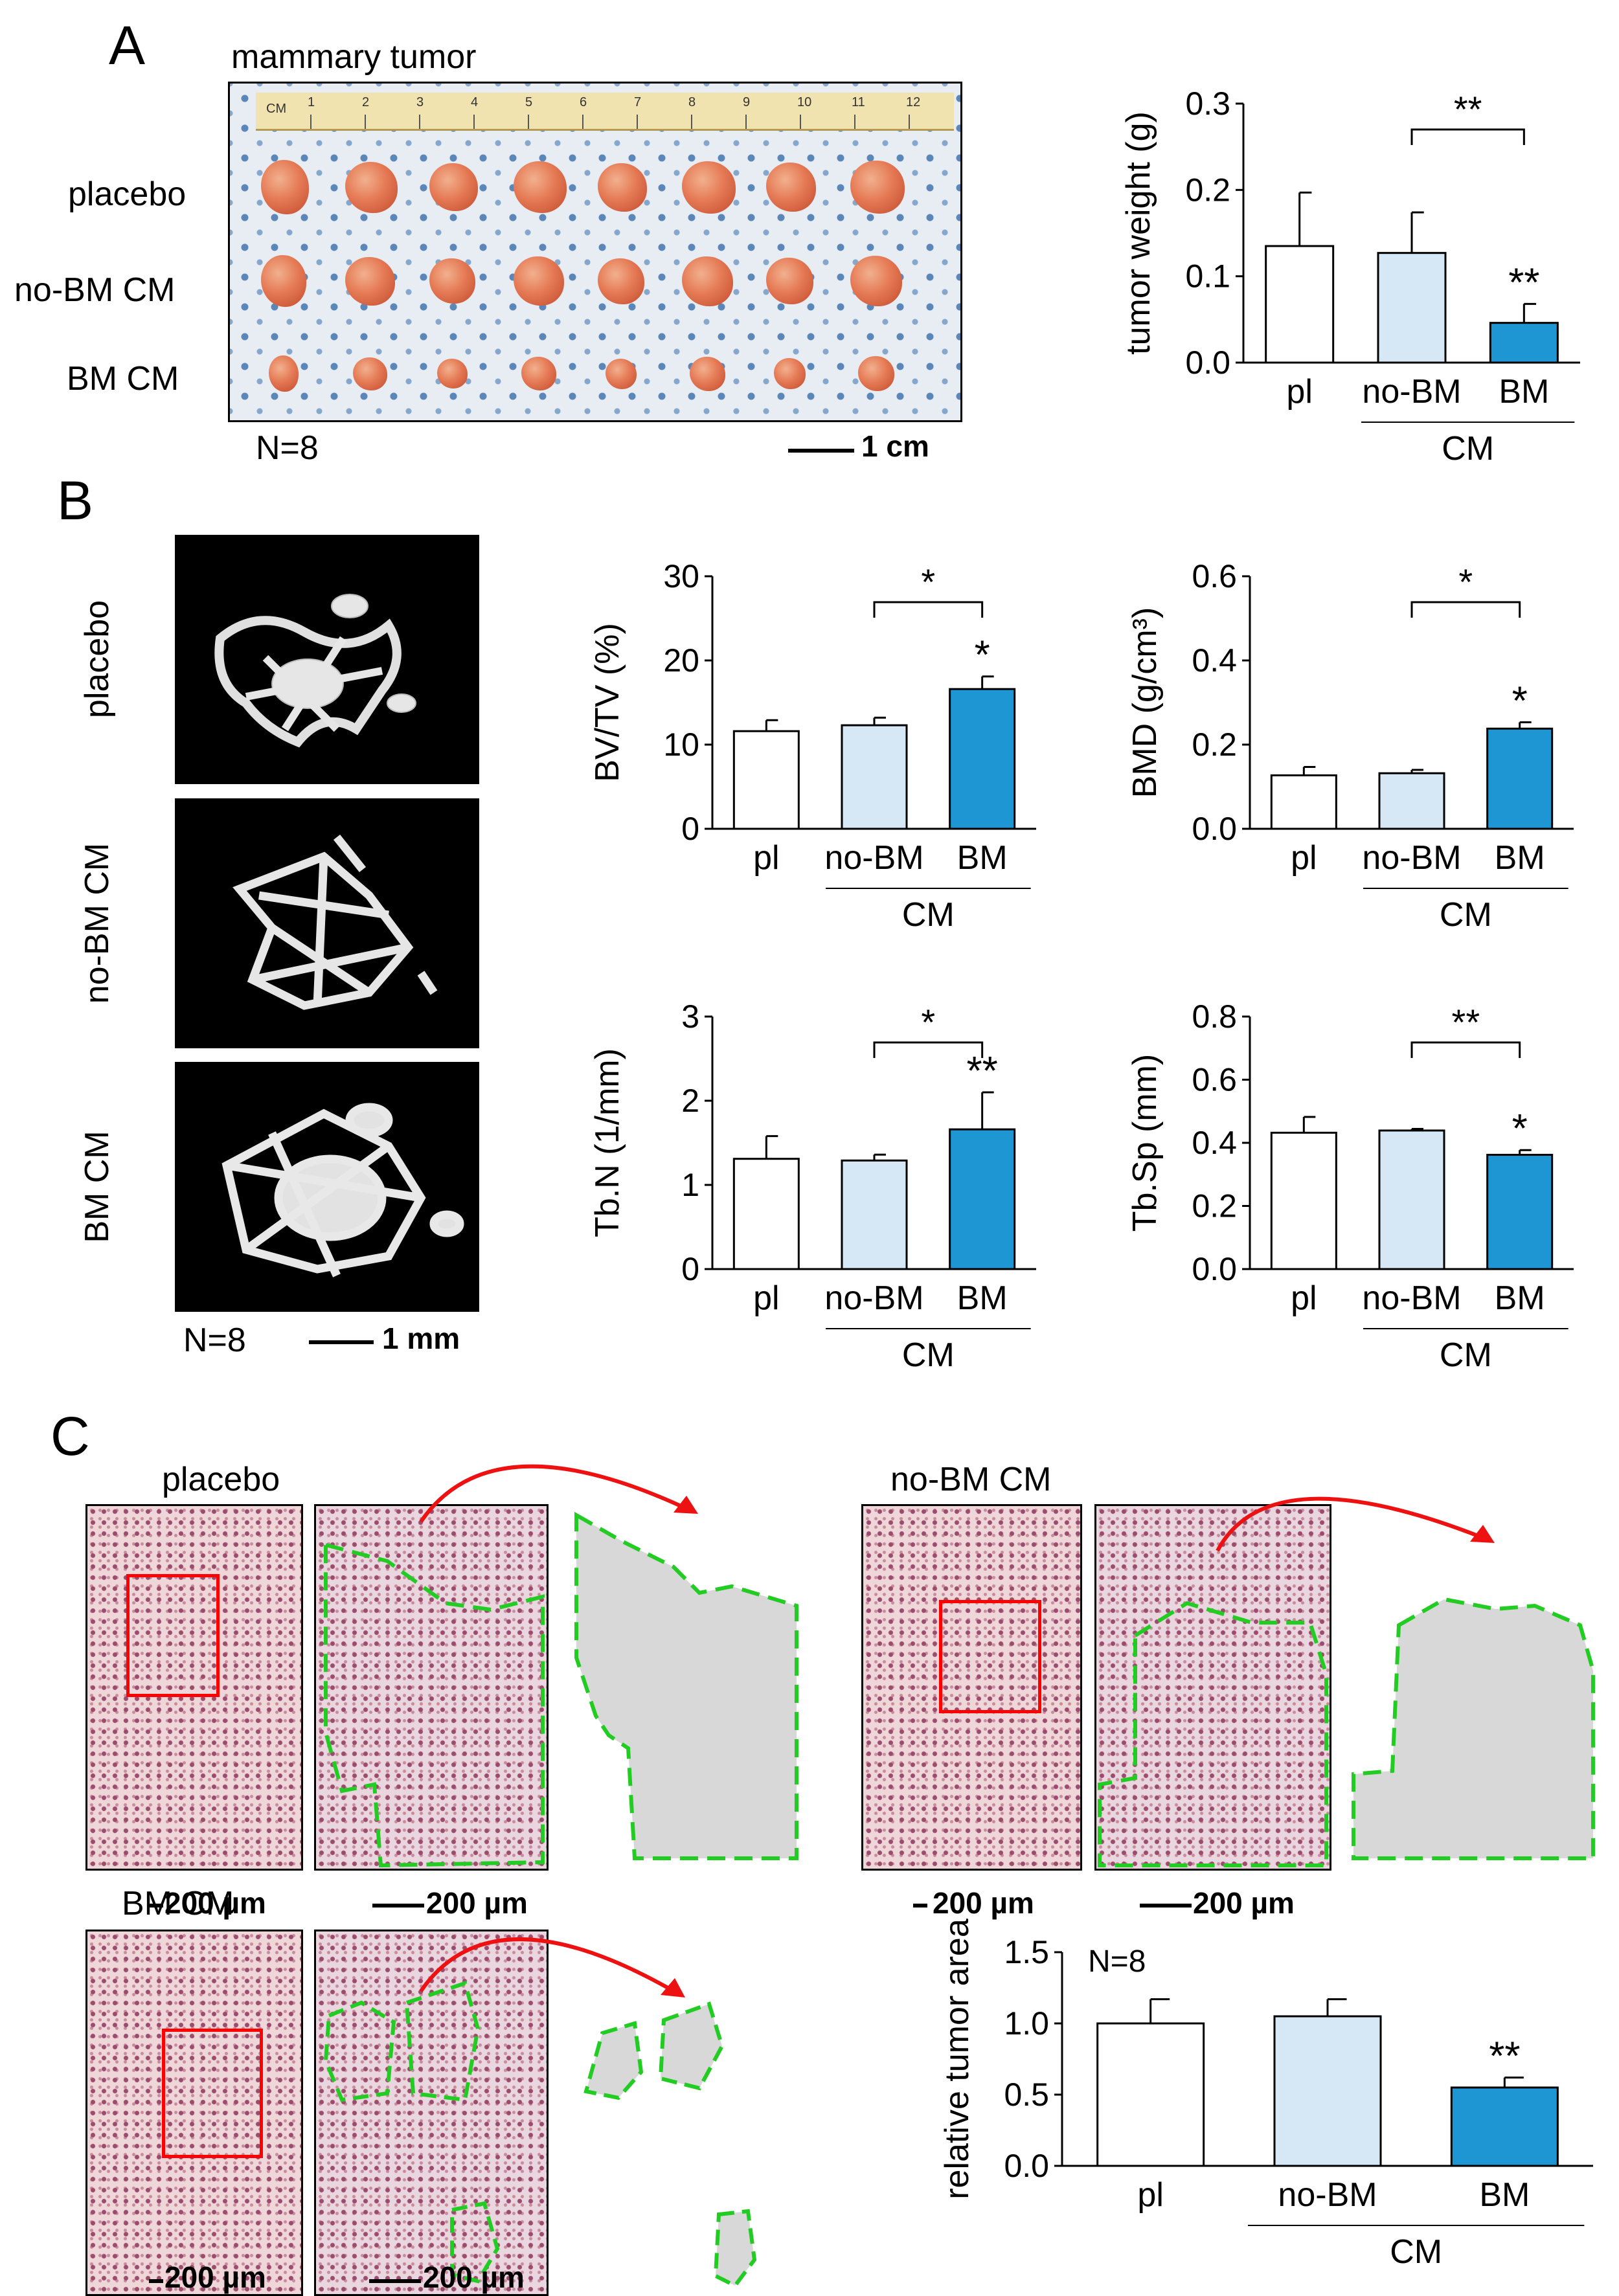 This screenshot has width=1619, height=2296. I want to click on panel-letter-b: B, so click(75, 500).